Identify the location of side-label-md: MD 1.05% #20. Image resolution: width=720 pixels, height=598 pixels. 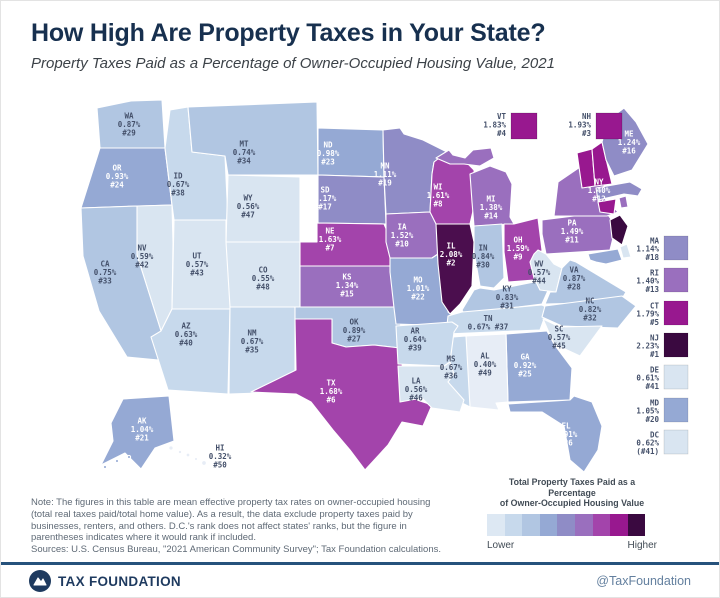
(647, 411).